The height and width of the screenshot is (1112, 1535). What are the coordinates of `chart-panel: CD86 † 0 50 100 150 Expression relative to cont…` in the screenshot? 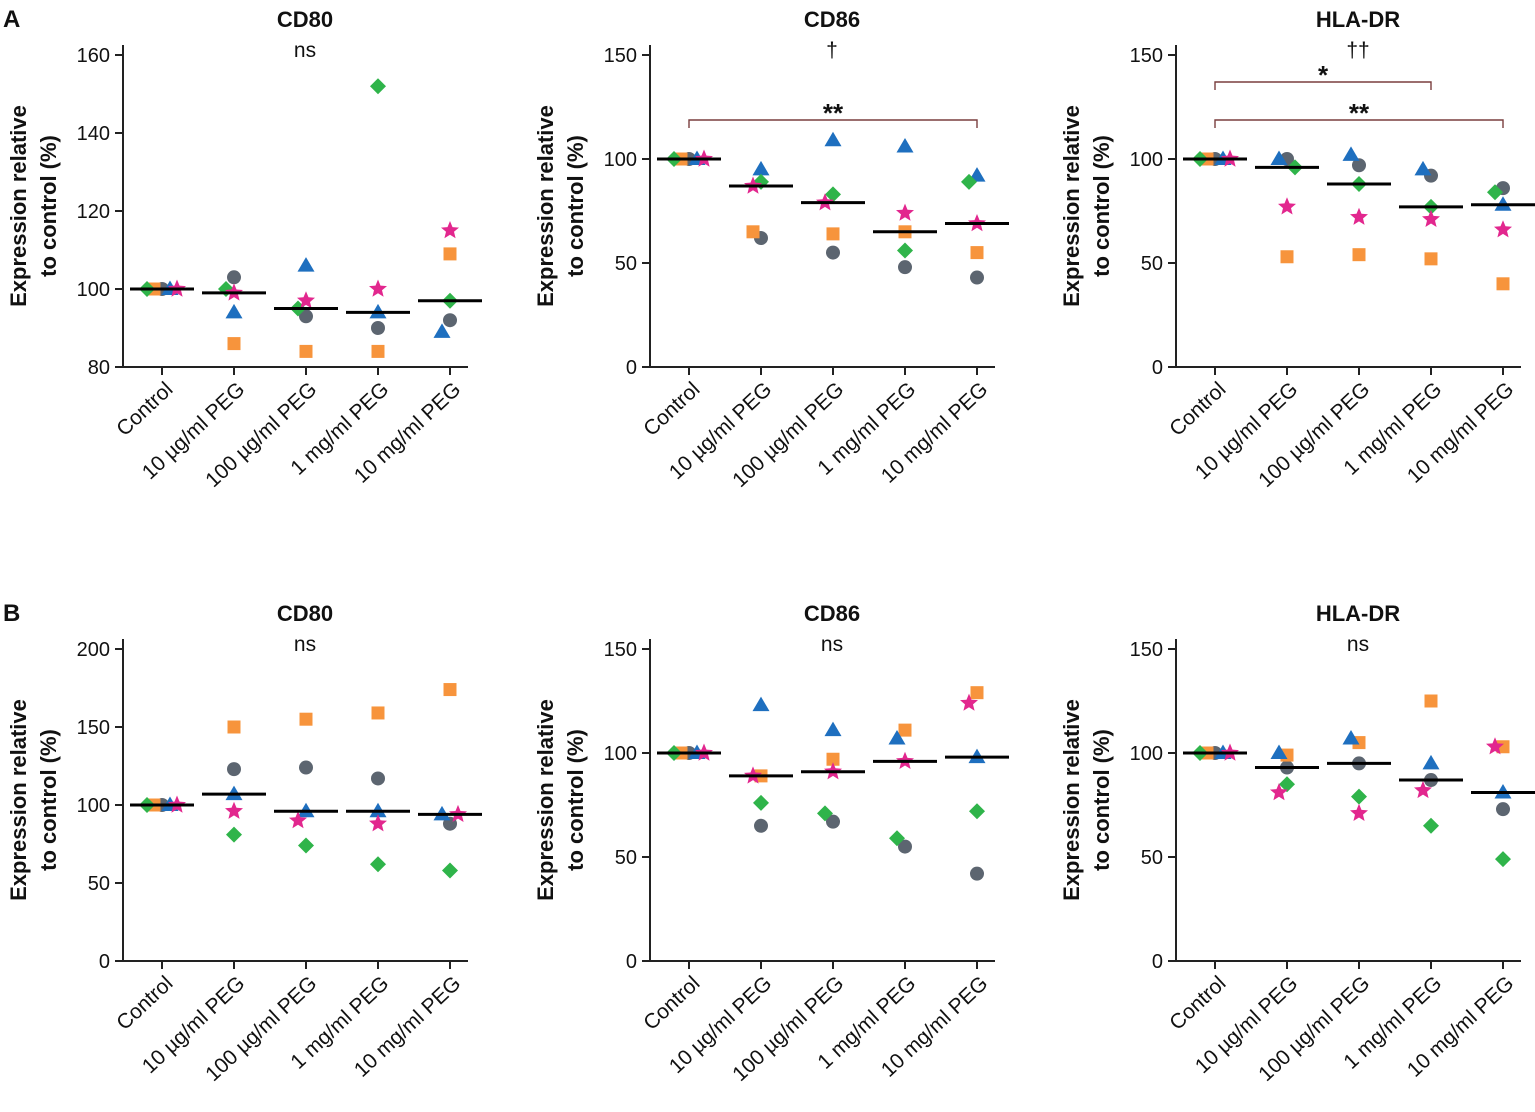 It's located at (771, 249).